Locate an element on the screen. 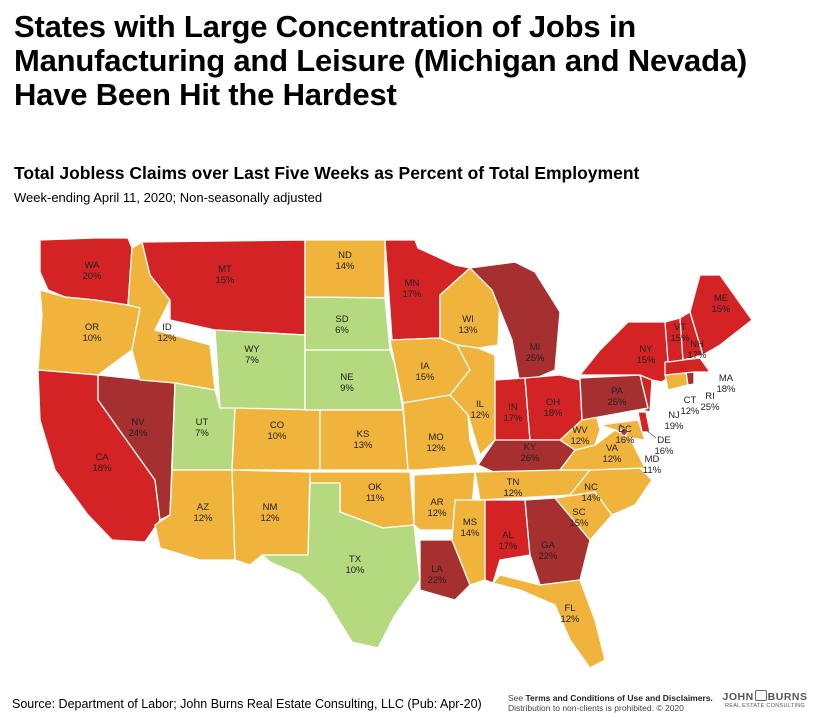  label-de: DE 16% is located at coordinates (664, 446).